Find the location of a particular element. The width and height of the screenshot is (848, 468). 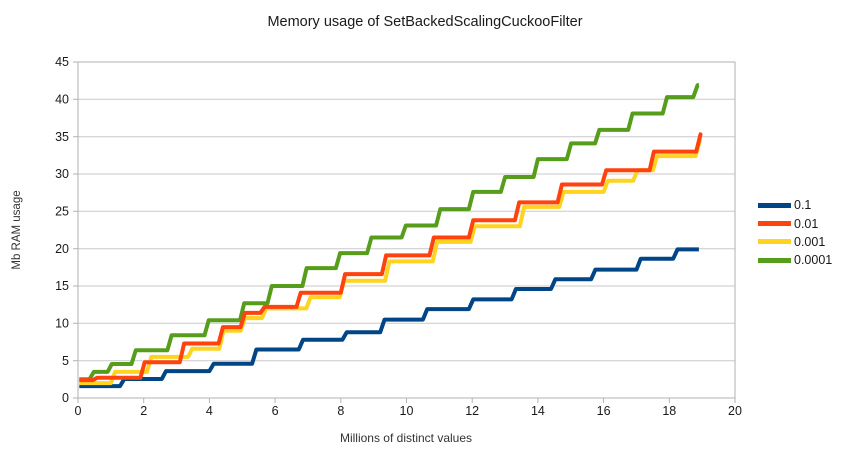

y-tick-label: 0 is located at coordinates (65, 398).